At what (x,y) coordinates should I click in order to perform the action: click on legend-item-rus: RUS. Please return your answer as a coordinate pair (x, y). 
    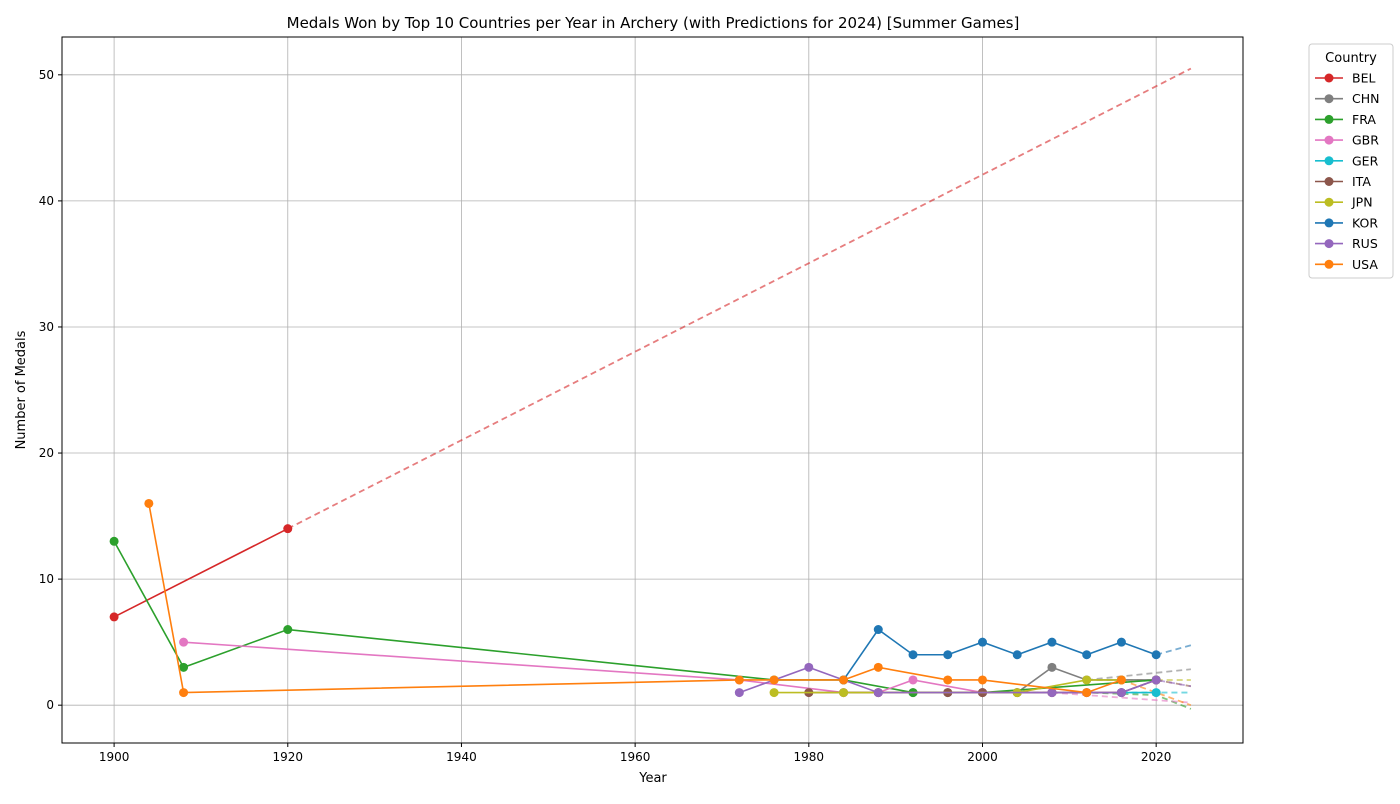
    Looking at the image, I should click on (1346, 243).